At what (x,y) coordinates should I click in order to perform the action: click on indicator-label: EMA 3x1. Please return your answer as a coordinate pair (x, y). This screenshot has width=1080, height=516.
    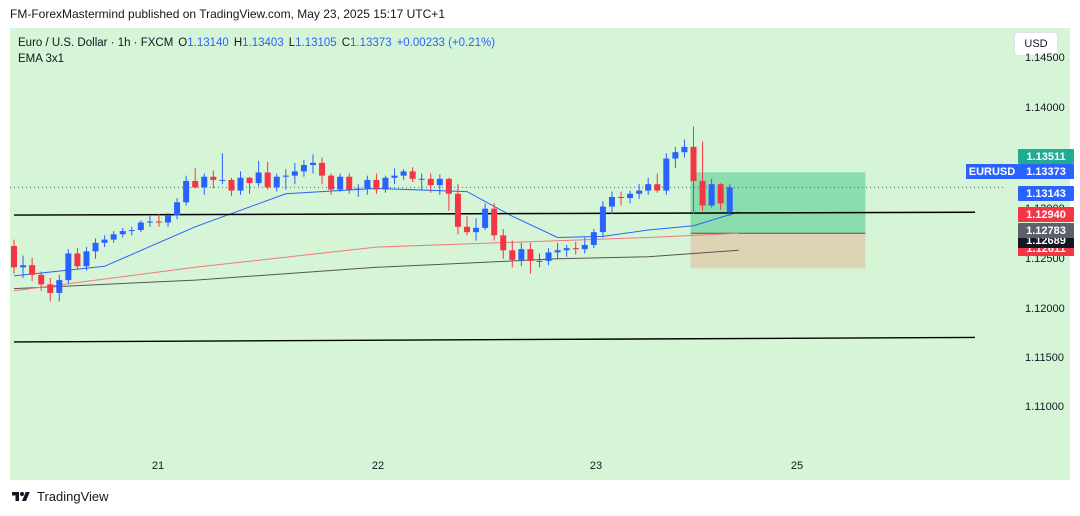
    Looking at the image, I should click on (41, 59).